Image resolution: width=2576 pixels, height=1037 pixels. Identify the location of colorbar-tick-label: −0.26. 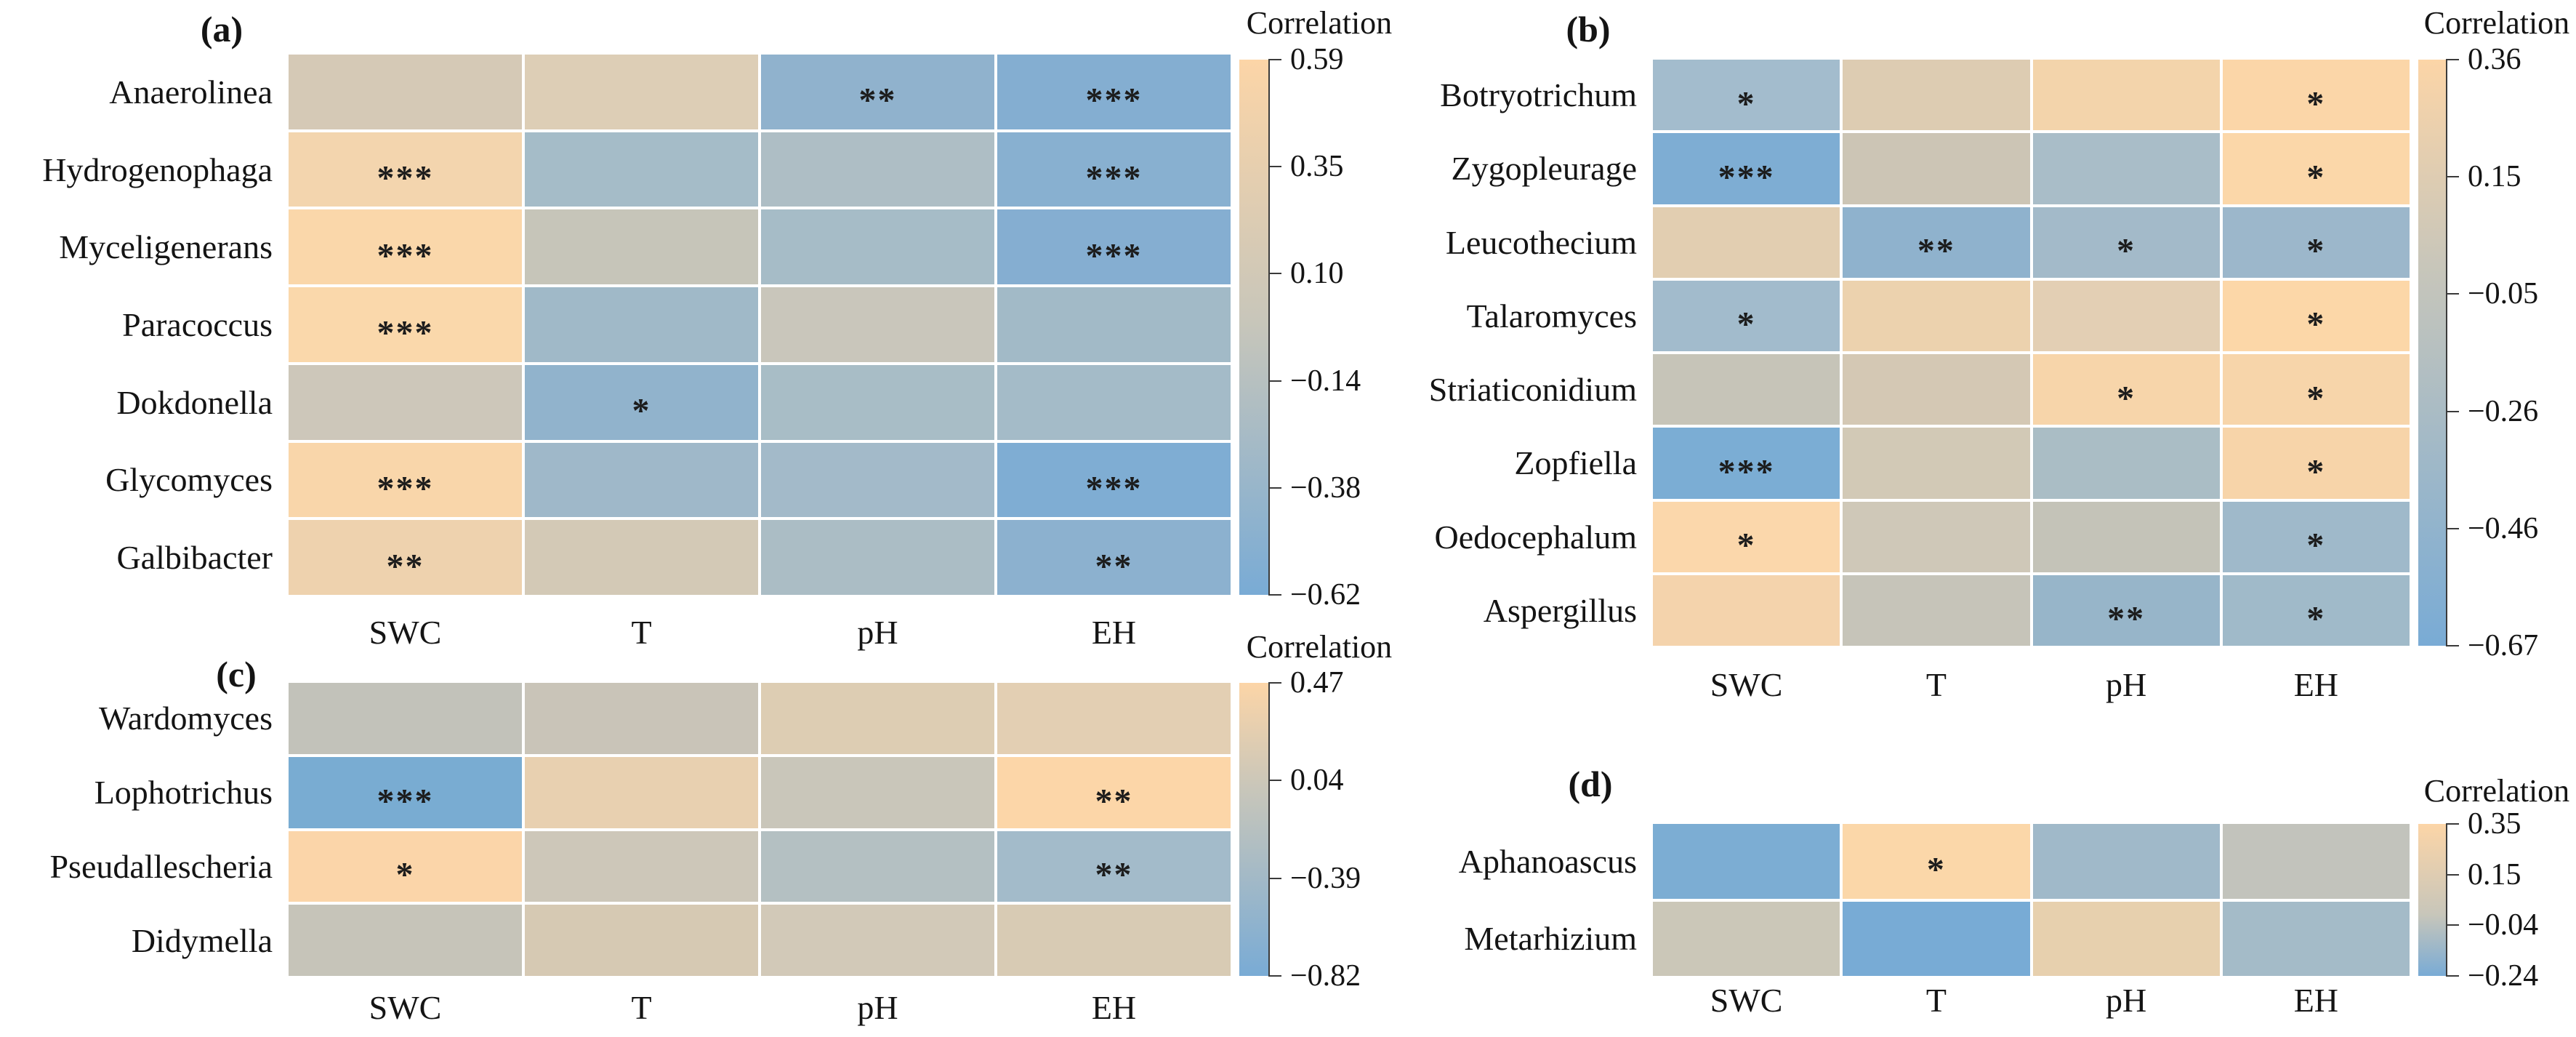
(2503, 411).